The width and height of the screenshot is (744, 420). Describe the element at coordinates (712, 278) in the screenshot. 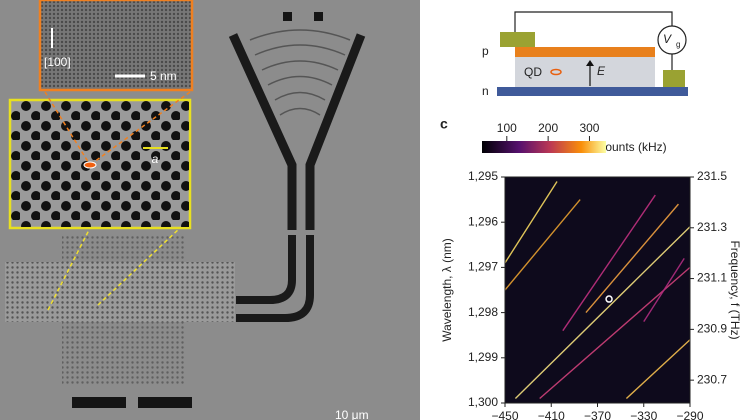

I see `y2-tick-label: 231.1` at that location.